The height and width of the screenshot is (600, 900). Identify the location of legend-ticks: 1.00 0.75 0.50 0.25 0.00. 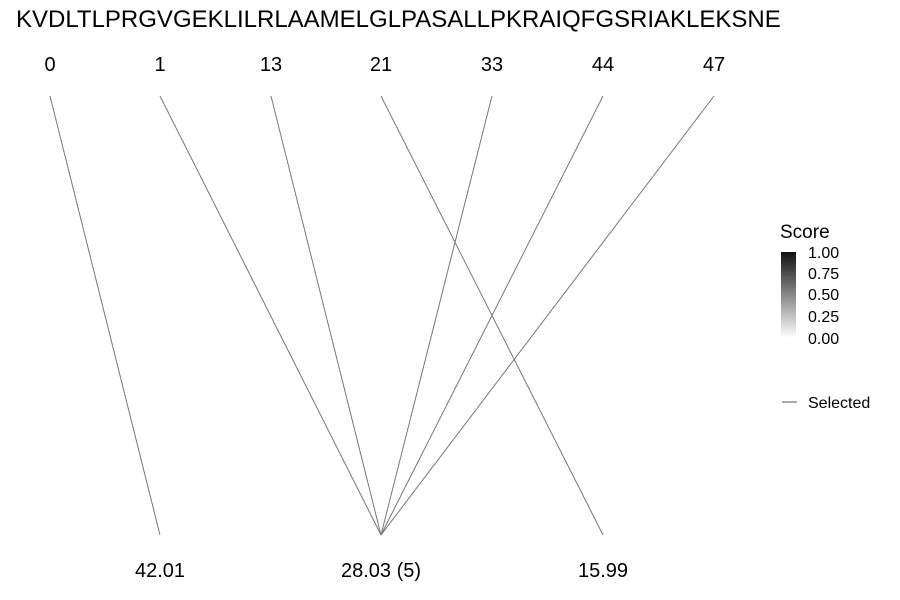
(823, 296).